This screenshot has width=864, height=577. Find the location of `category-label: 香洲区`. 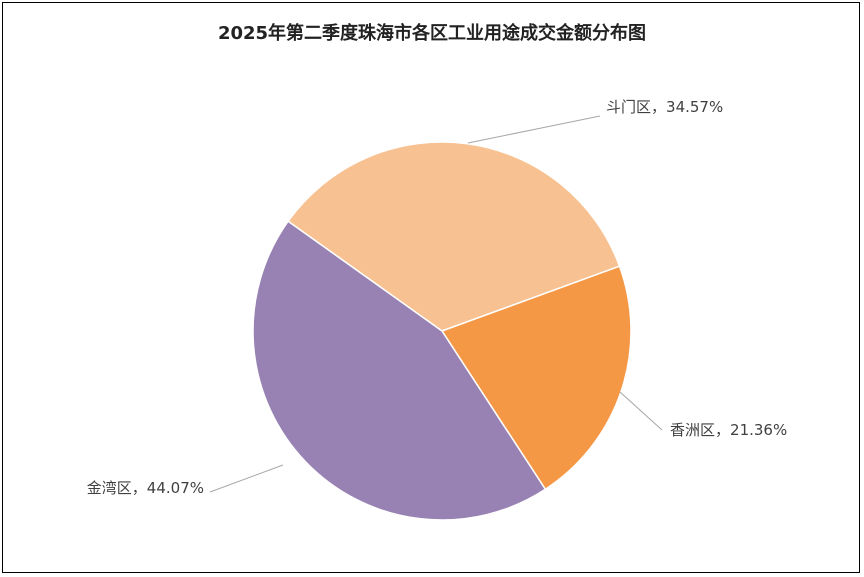

category-label: 香洲区 is located at coordinates (692, 430).